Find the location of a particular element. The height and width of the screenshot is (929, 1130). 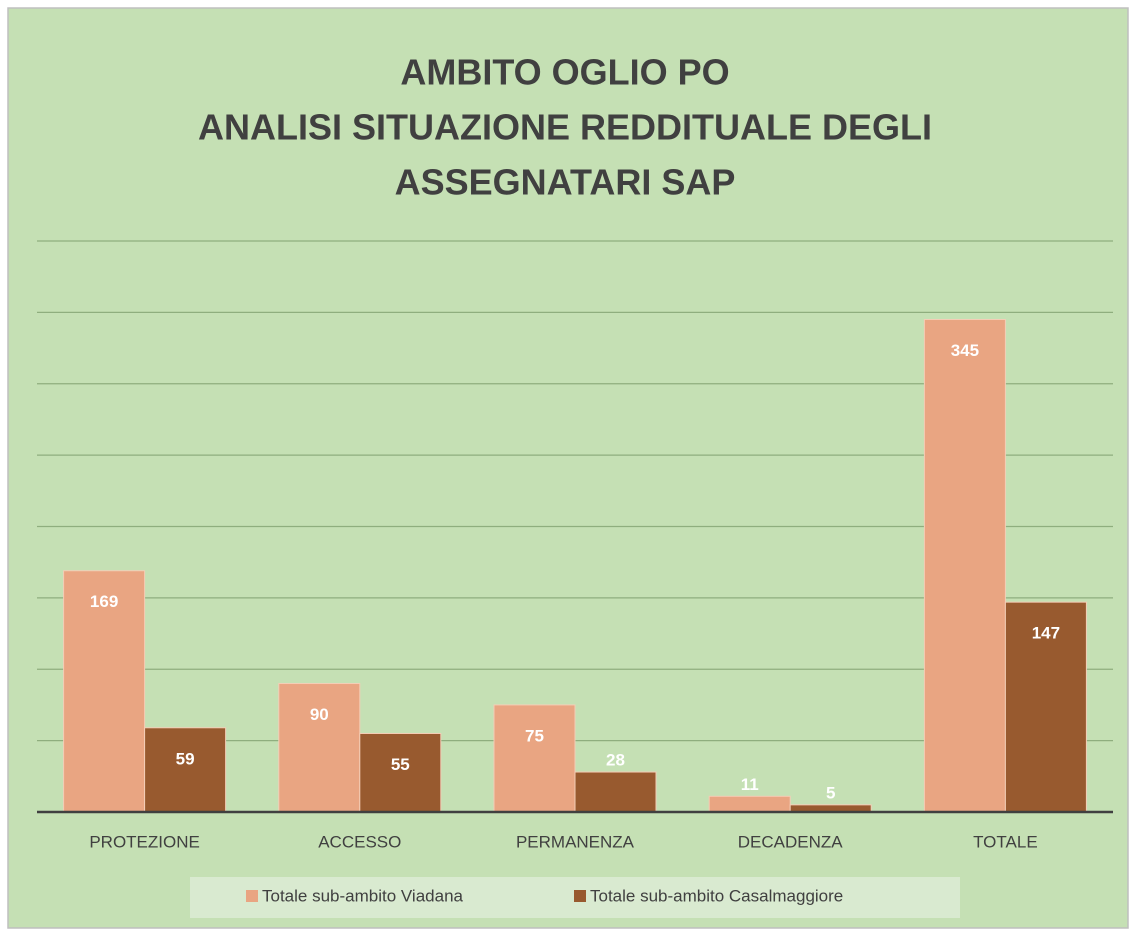

data-label: 345 is located at coordinates (965, 350).